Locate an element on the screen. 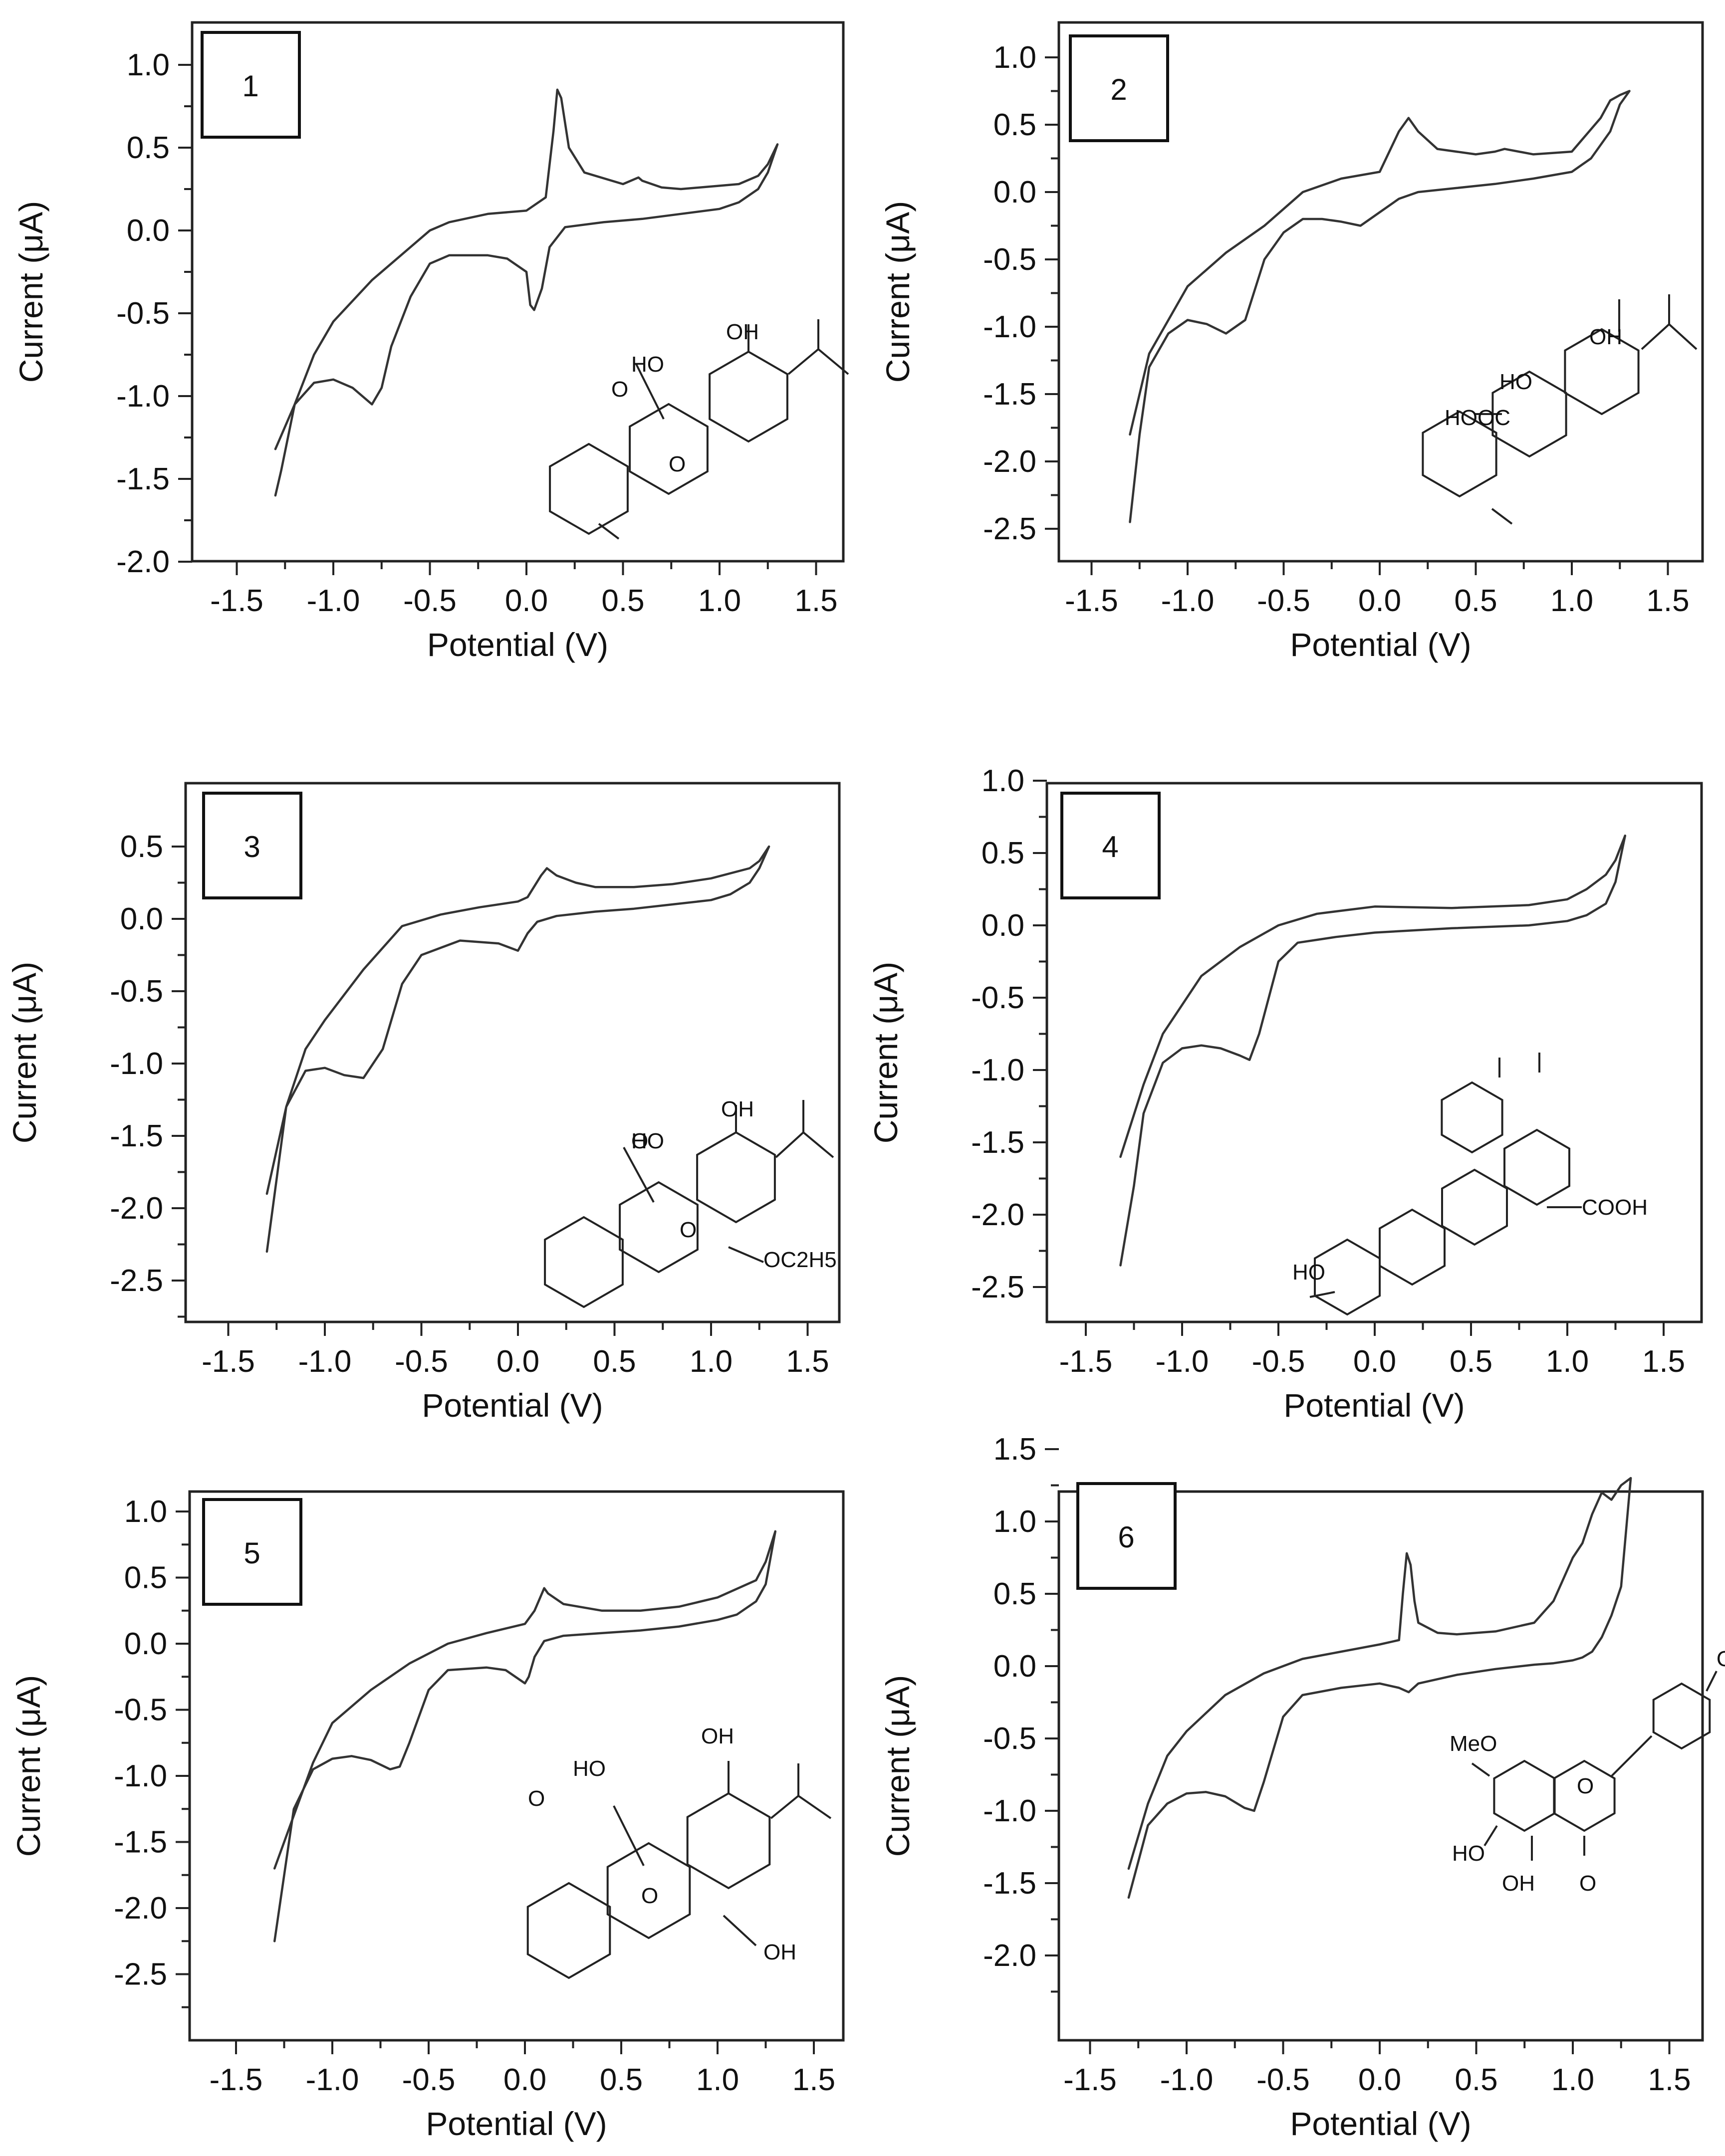  panel-number: 4 is located at coordinates (1110, 846).